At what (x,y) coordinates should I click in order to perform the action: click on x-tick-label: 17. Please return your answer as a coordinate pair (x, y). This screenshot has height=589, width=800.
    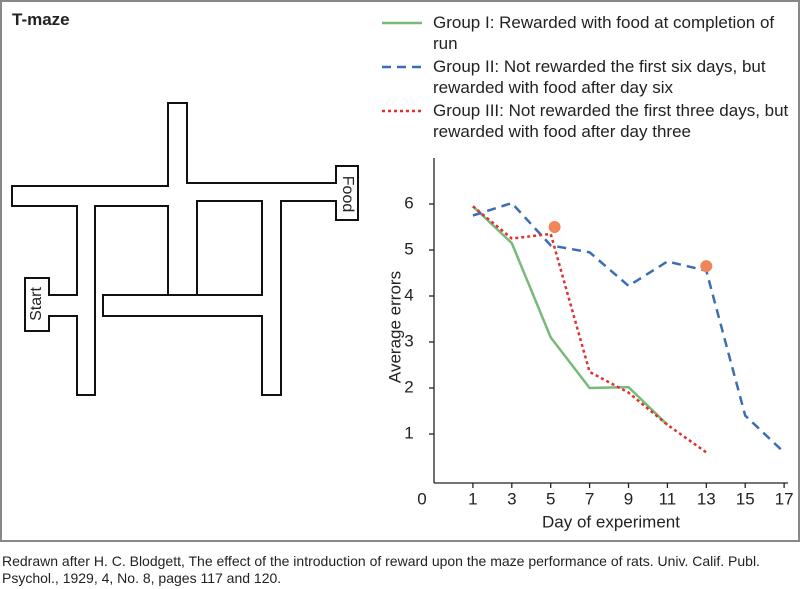
    Looking at the image, I should click on (784, 498).